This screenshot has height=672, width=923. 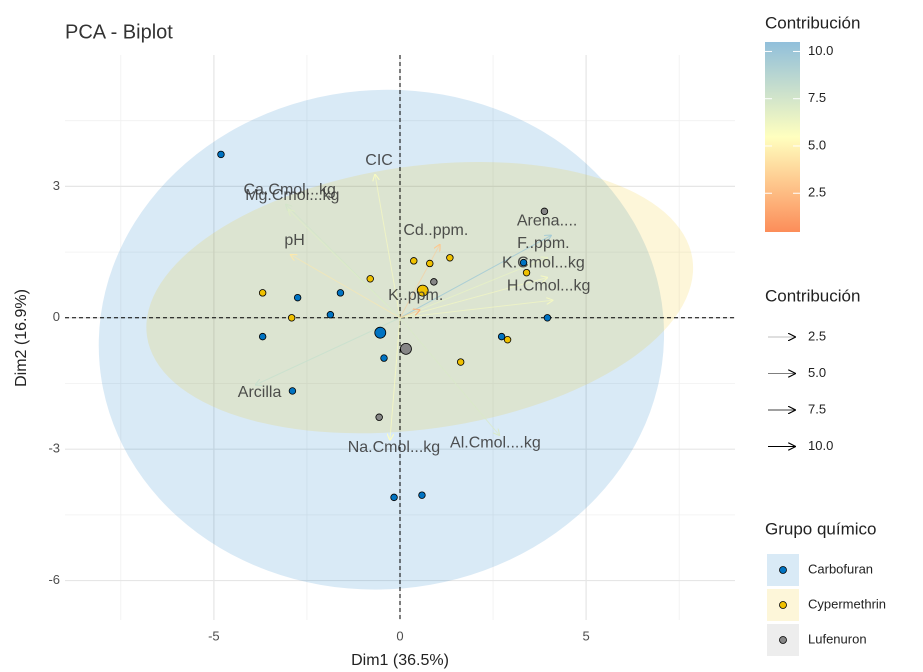 I want to click on legend-title: Grupo químico, so click(x=821, y=528).